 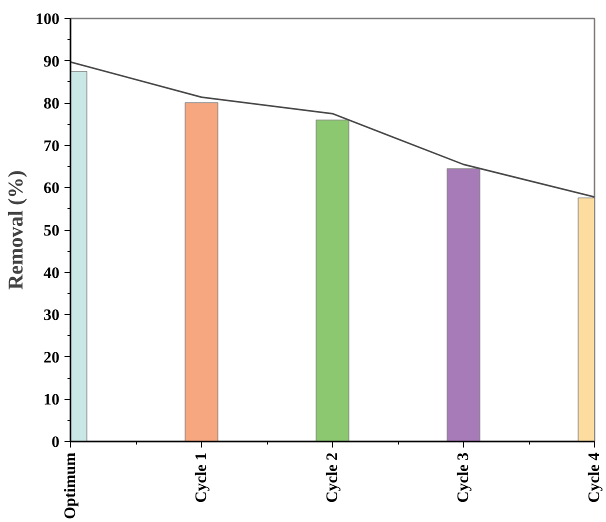 What do you see at coordinates (594, 477) in the screenshot?
I see `x-tick-label: Cycle 4` at bounding box center [594, 477].